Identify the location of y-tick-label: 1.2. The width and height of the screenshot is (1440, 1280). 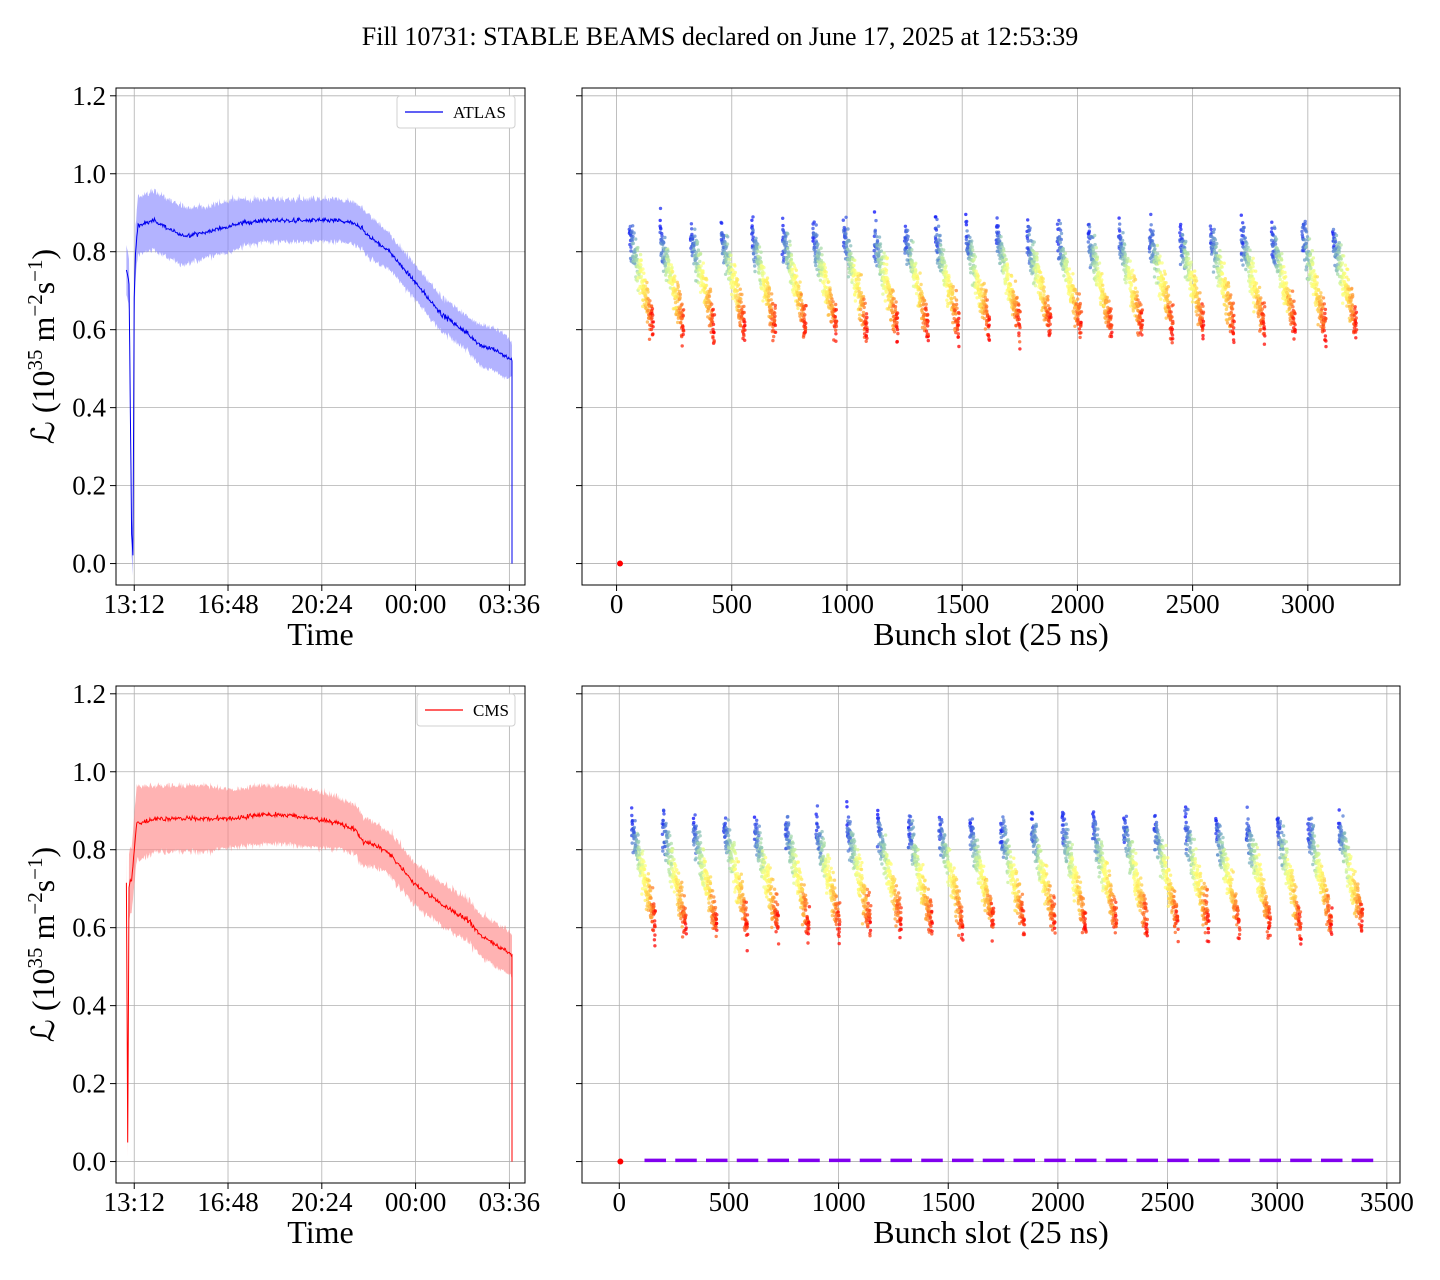
(89, 96).